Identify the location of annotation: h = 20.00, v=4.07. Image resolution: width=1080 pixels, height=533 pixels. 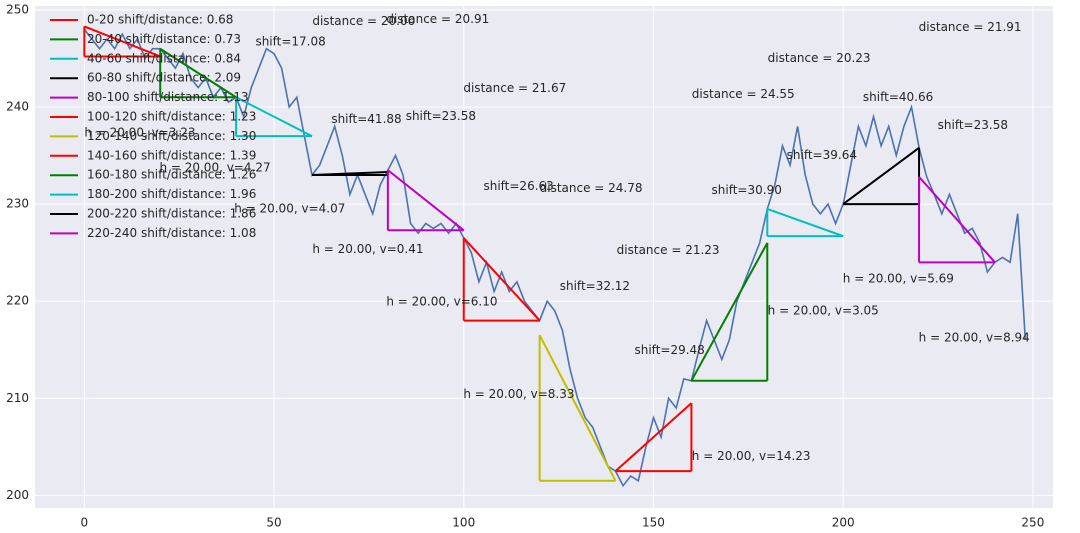
(289, 208).